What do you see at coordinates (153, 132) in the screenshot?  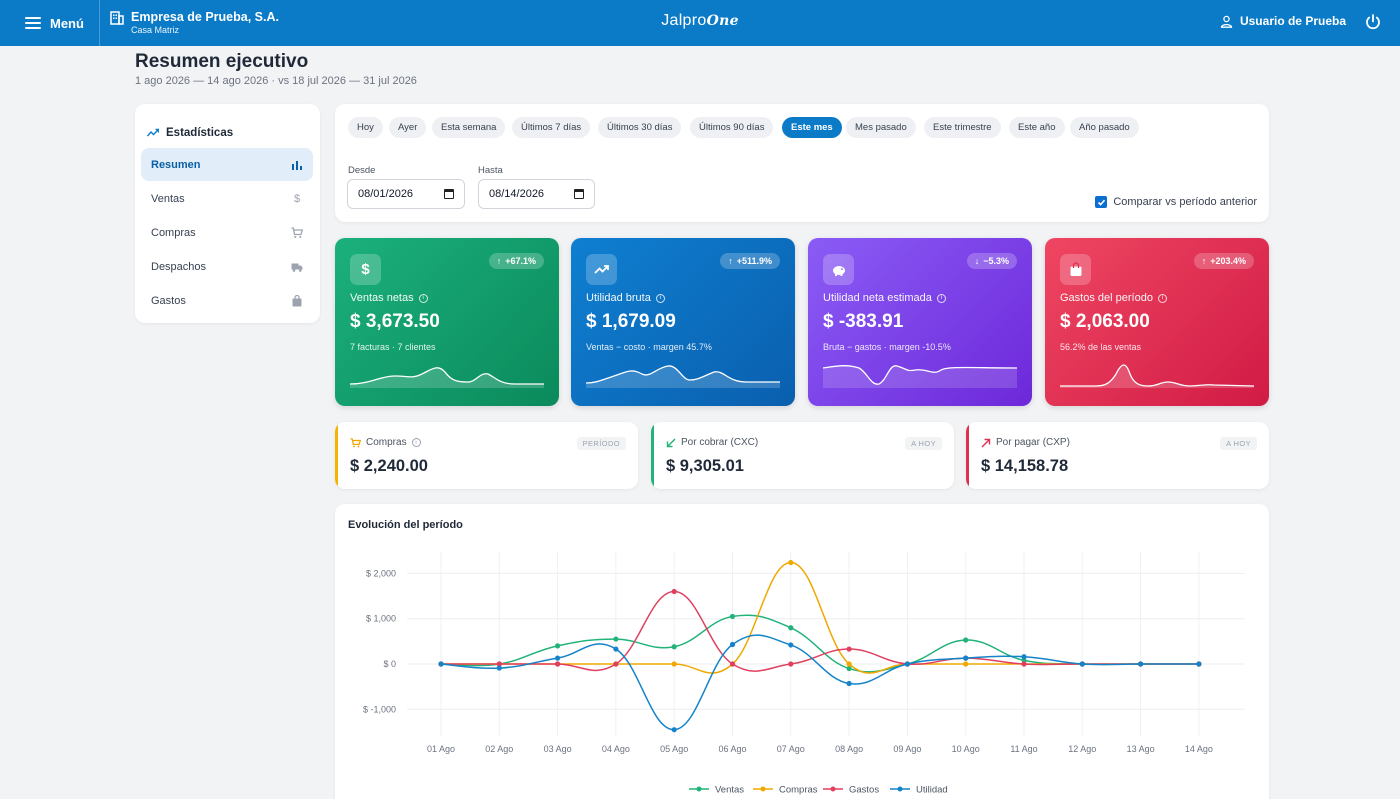 I see `trending-icon` at bounding box center [153, 132].